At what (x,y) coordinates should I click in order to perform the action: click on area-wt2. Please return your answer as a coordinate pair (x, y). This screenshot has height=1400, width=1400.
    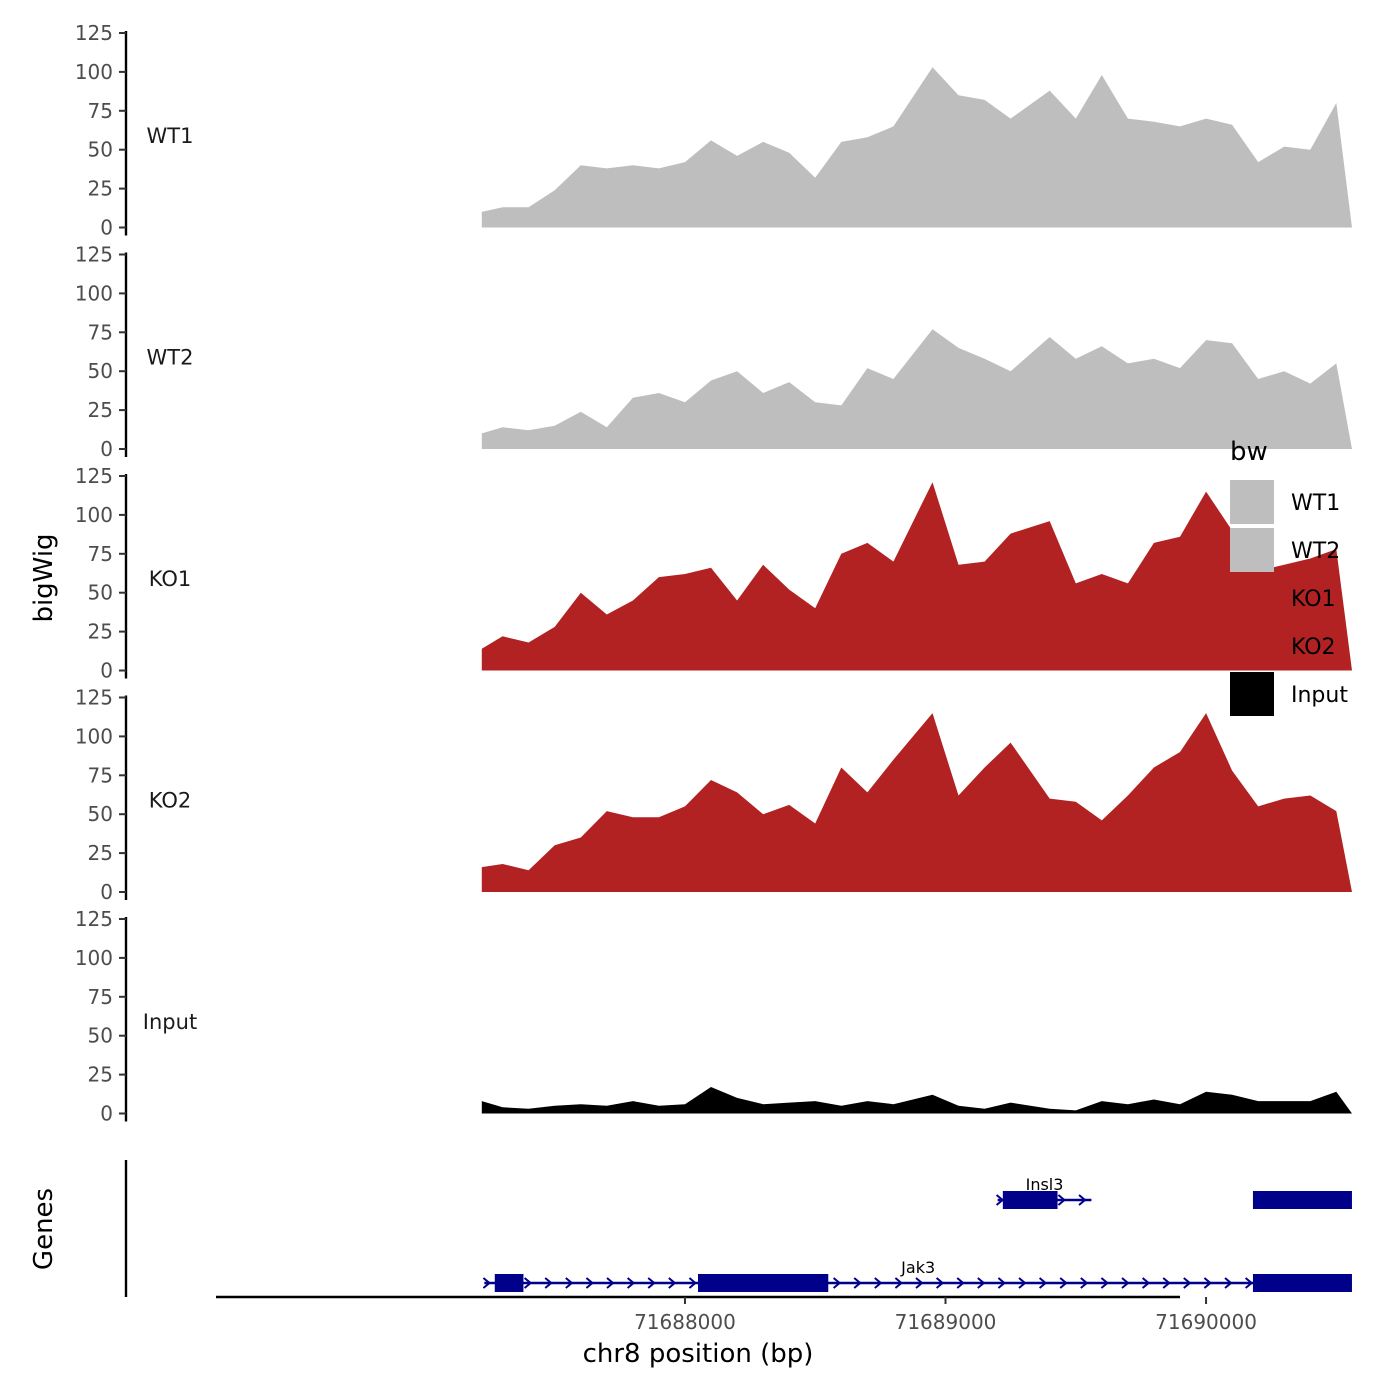
    Looking at the image, I should click on (916, 389).